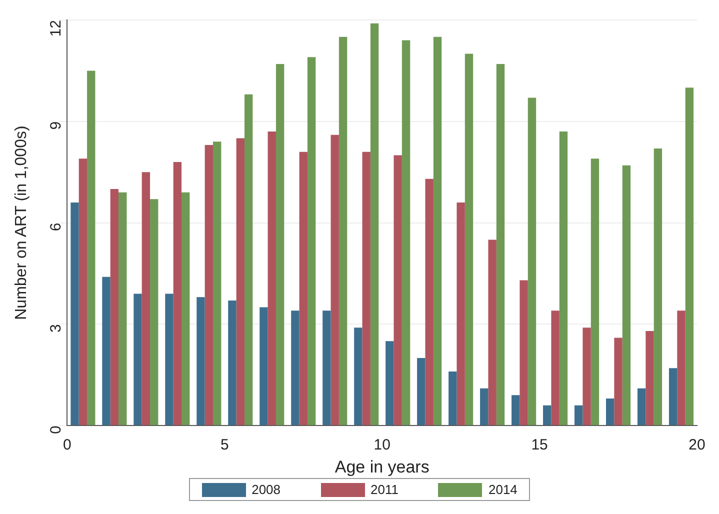 The width and height of the screenshot is (719, 514). What do you see at coordinates (224, 445) in the screenshot?
I see `x-tick-label: 5` at bounding box center [224, 445].